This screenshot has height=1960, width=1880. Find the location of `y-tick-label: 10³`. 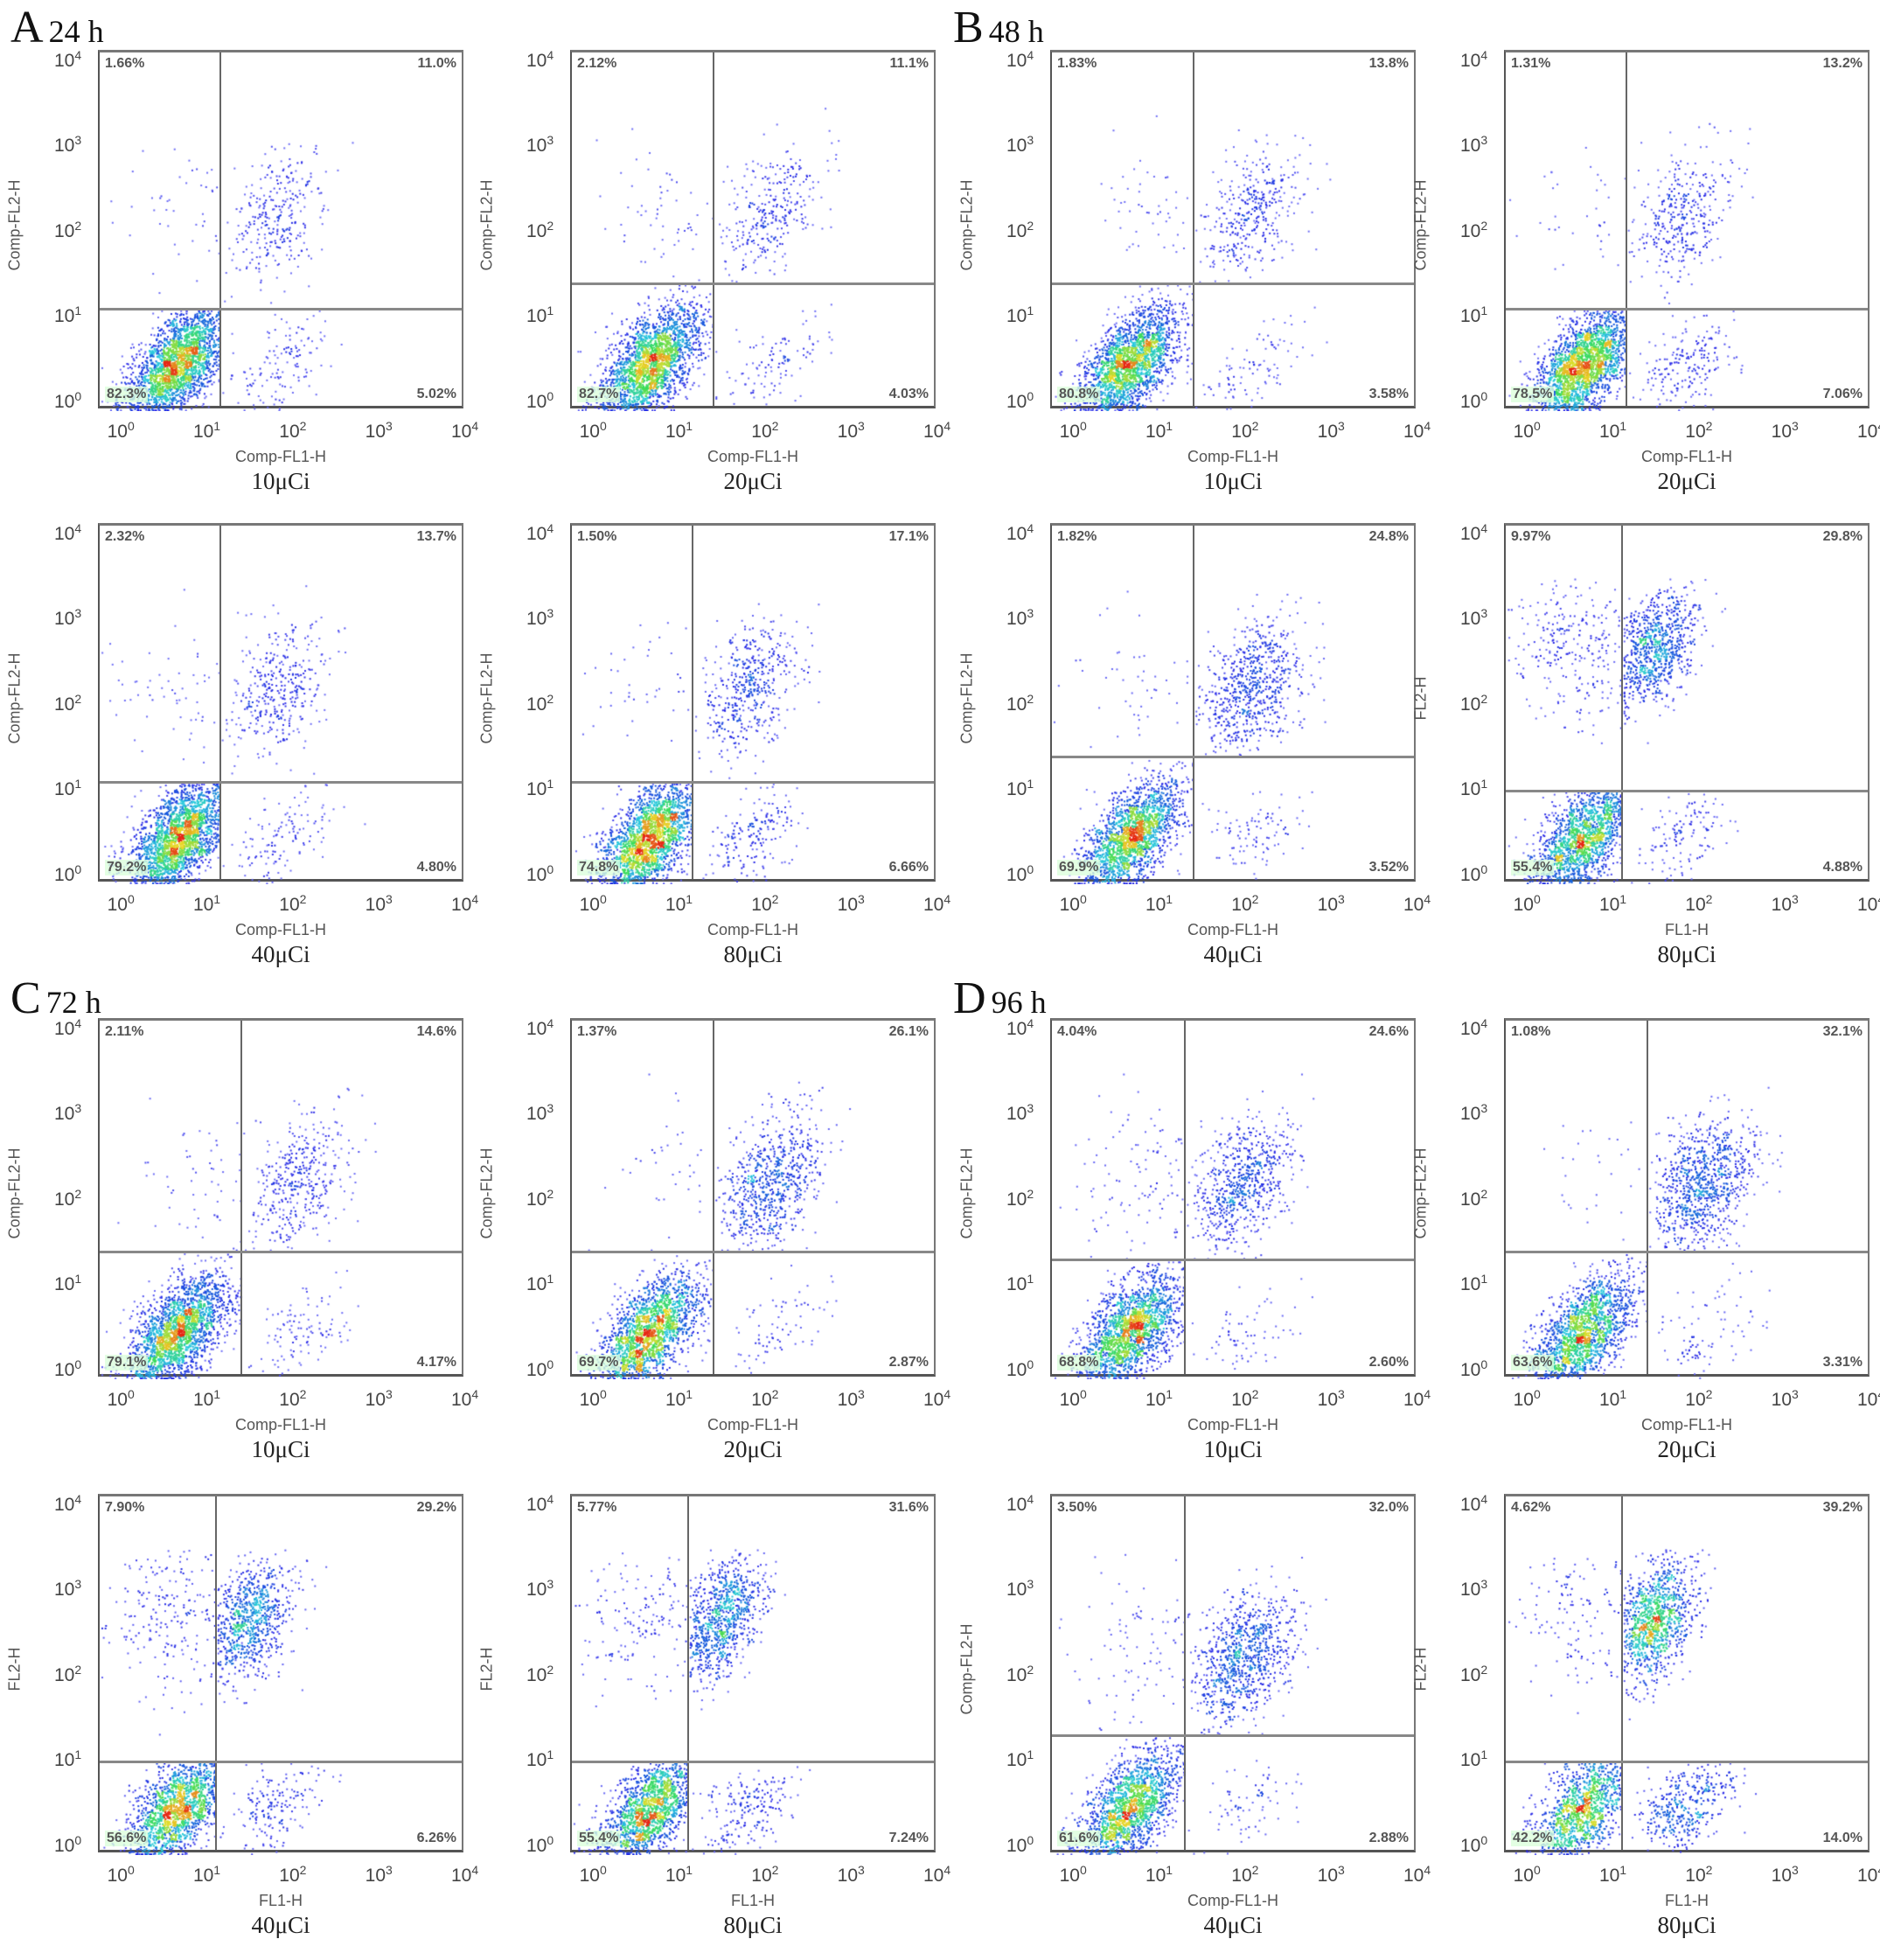

y-tick-label: 10³ is located at coordinates (540, 1113).